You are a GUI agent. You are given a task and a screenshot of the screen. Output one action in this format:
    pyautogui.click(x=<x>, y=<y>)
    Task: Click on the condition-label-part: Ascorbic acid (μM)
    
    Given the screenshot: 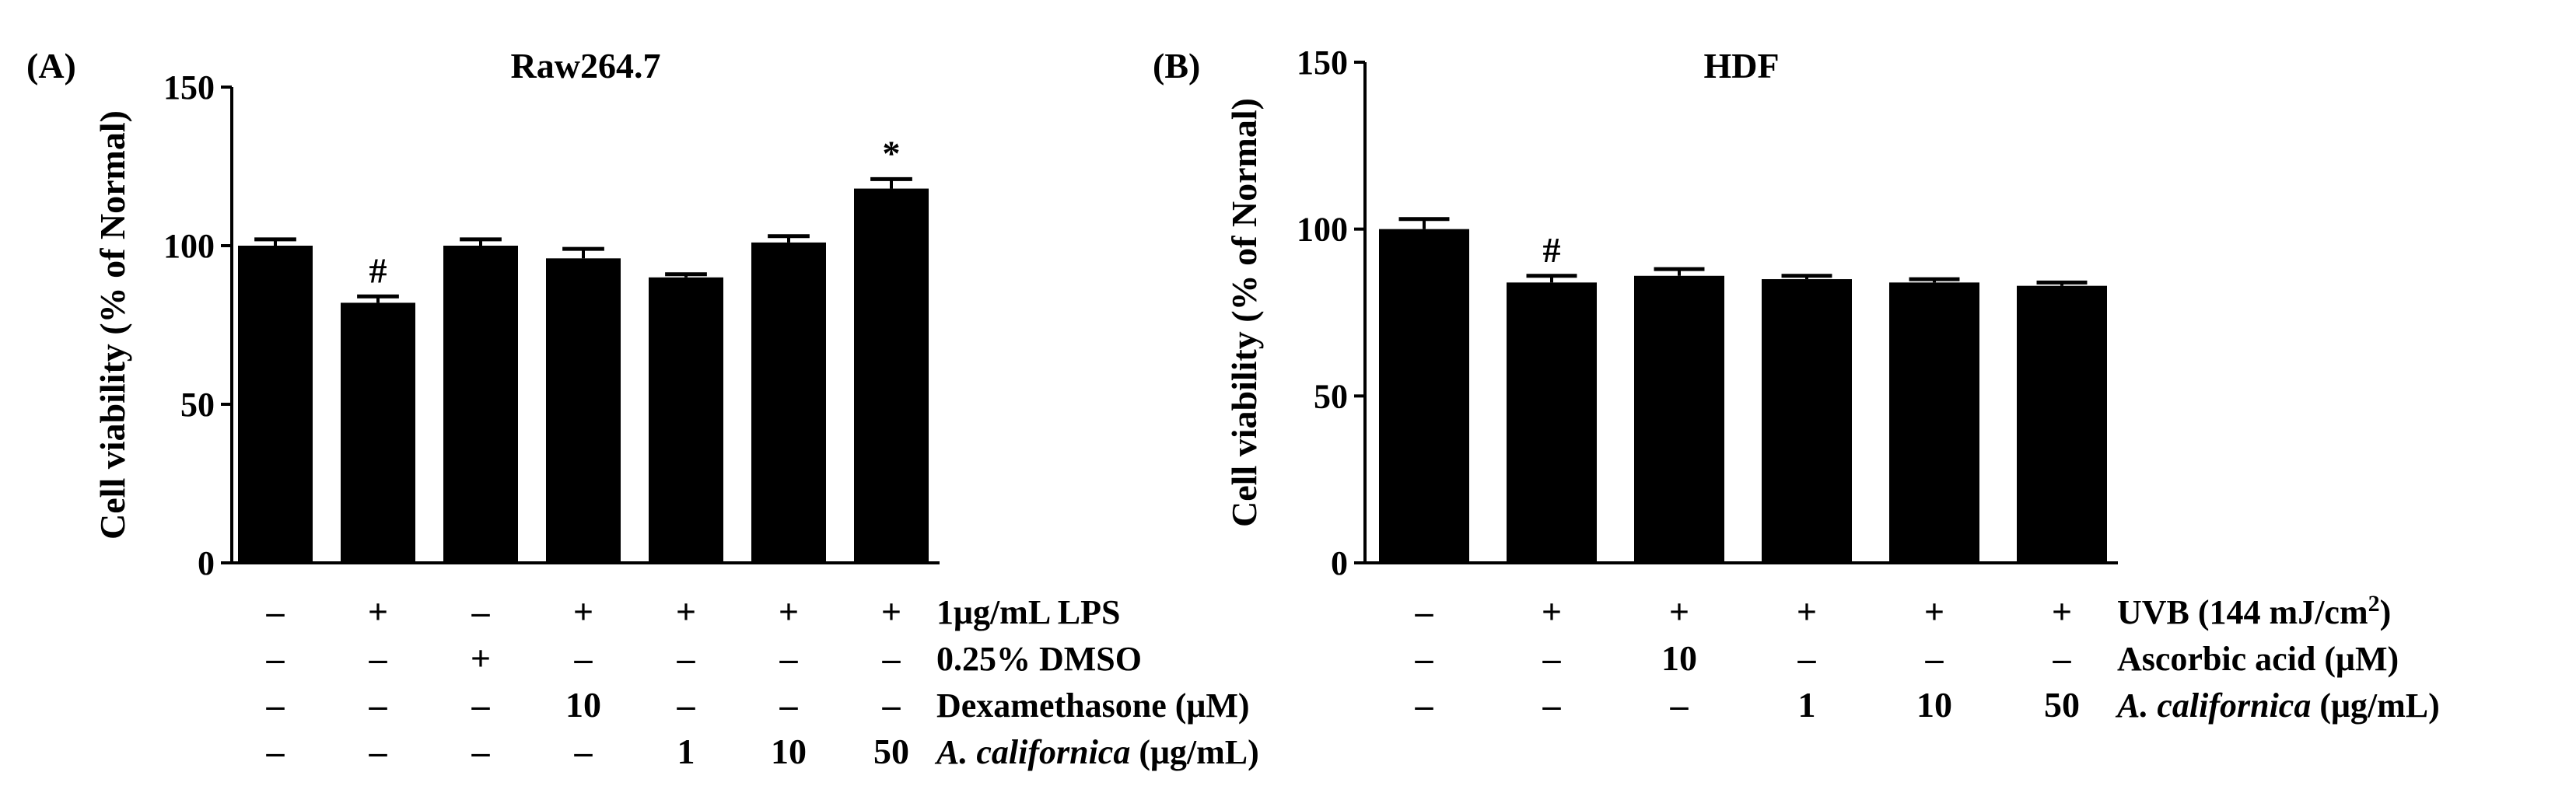 What is the action you would take?
    pyautogui.click(x=2258, y=659)
    